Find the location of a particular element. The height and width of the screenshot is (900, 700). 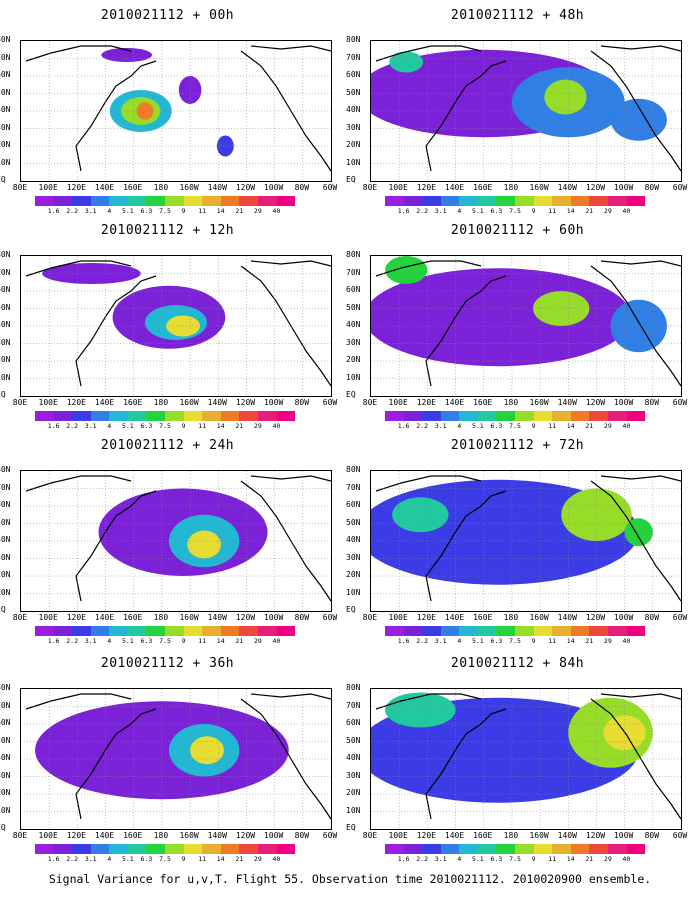

colorbar is located at coordinates (165, 849).